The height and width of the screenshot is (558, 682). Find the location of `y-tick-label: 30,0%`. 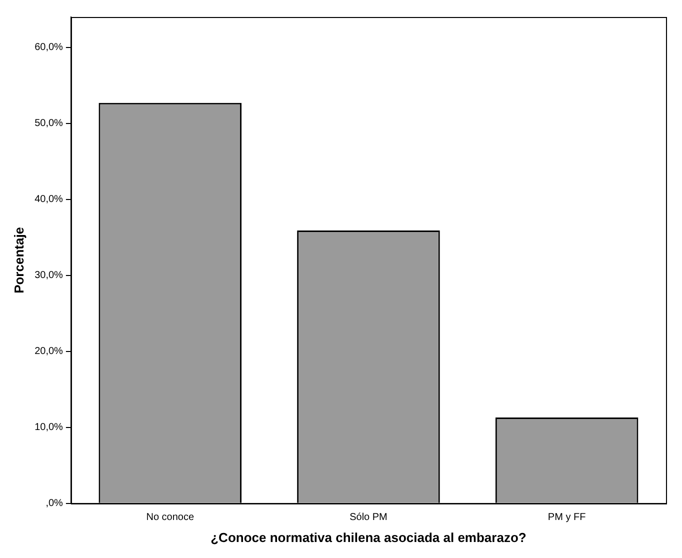

y-tick-label: 30,0% is located at coordinates (49, 276).